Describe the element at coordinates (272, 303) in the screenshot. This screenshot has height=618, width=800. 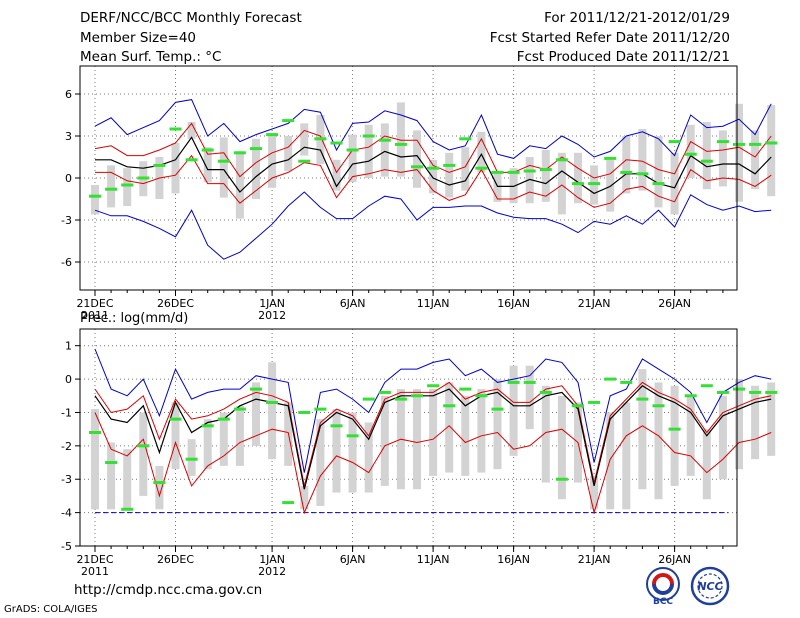
I see `x-tick-label: 1JAN` at that location.